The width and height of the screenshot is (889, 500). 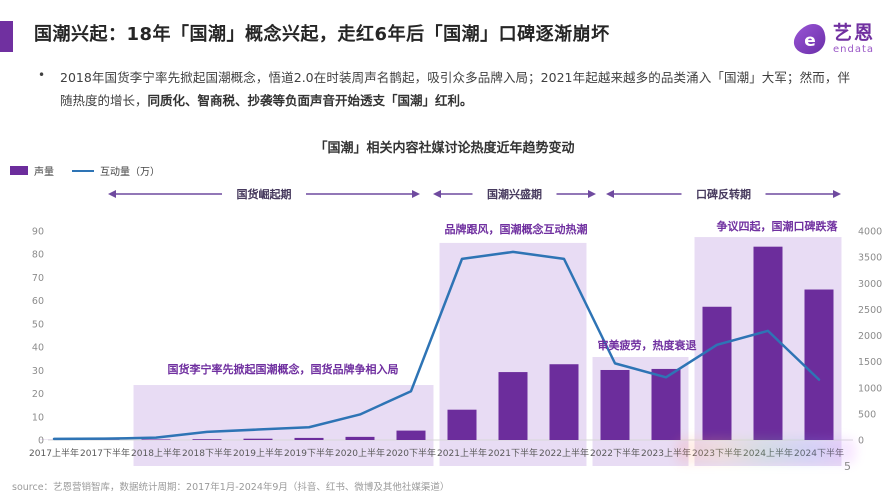 I want to click on x-axis-label: 2024下半年, so click(x=819, y=453).